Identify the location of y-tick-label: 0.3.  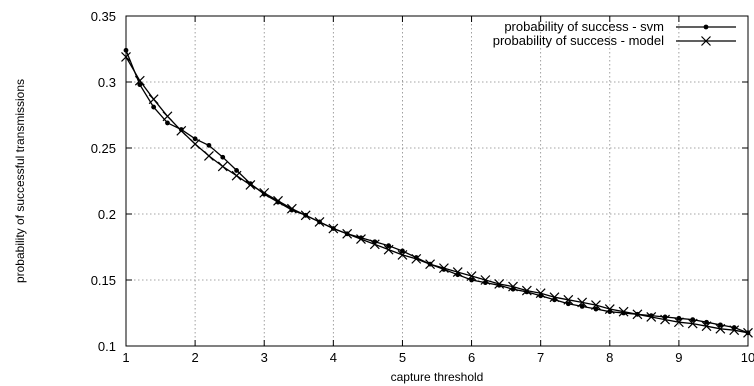
(107, 82).